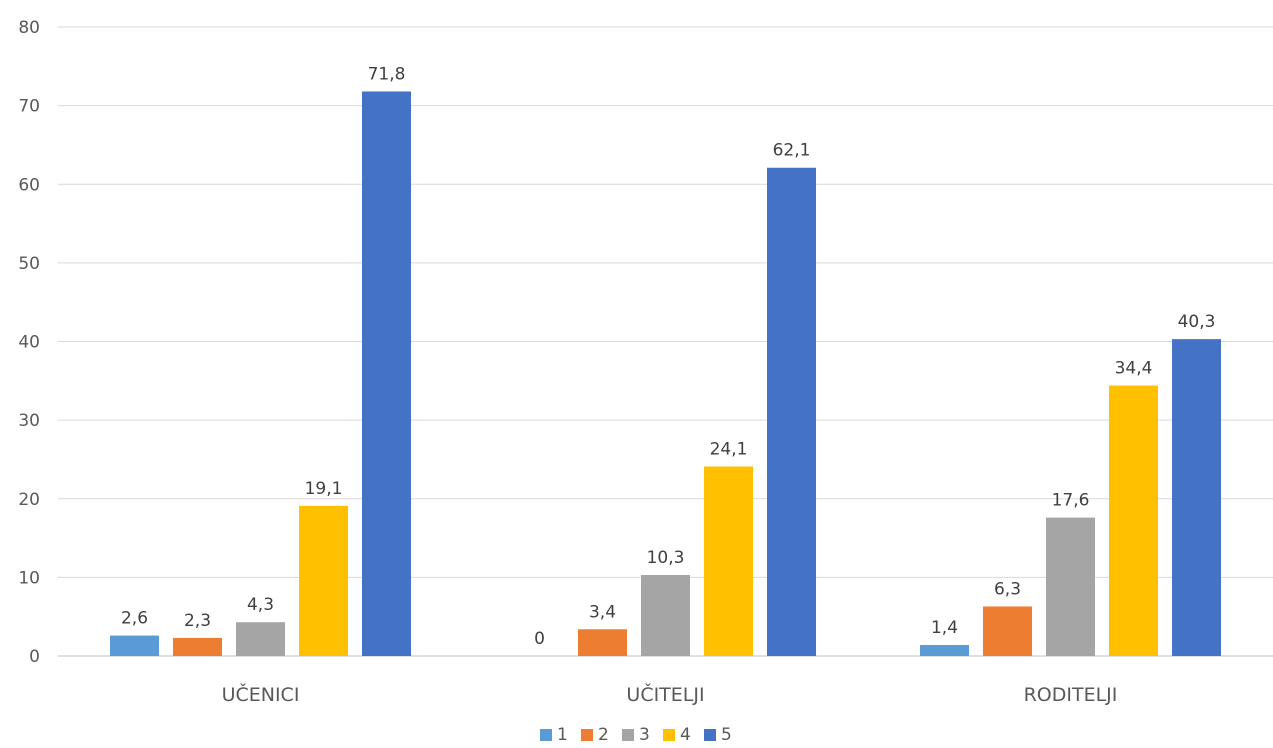 This screenshot has height=748, width=1273. I want to click on data-label: 19,1, so click(324, 489).